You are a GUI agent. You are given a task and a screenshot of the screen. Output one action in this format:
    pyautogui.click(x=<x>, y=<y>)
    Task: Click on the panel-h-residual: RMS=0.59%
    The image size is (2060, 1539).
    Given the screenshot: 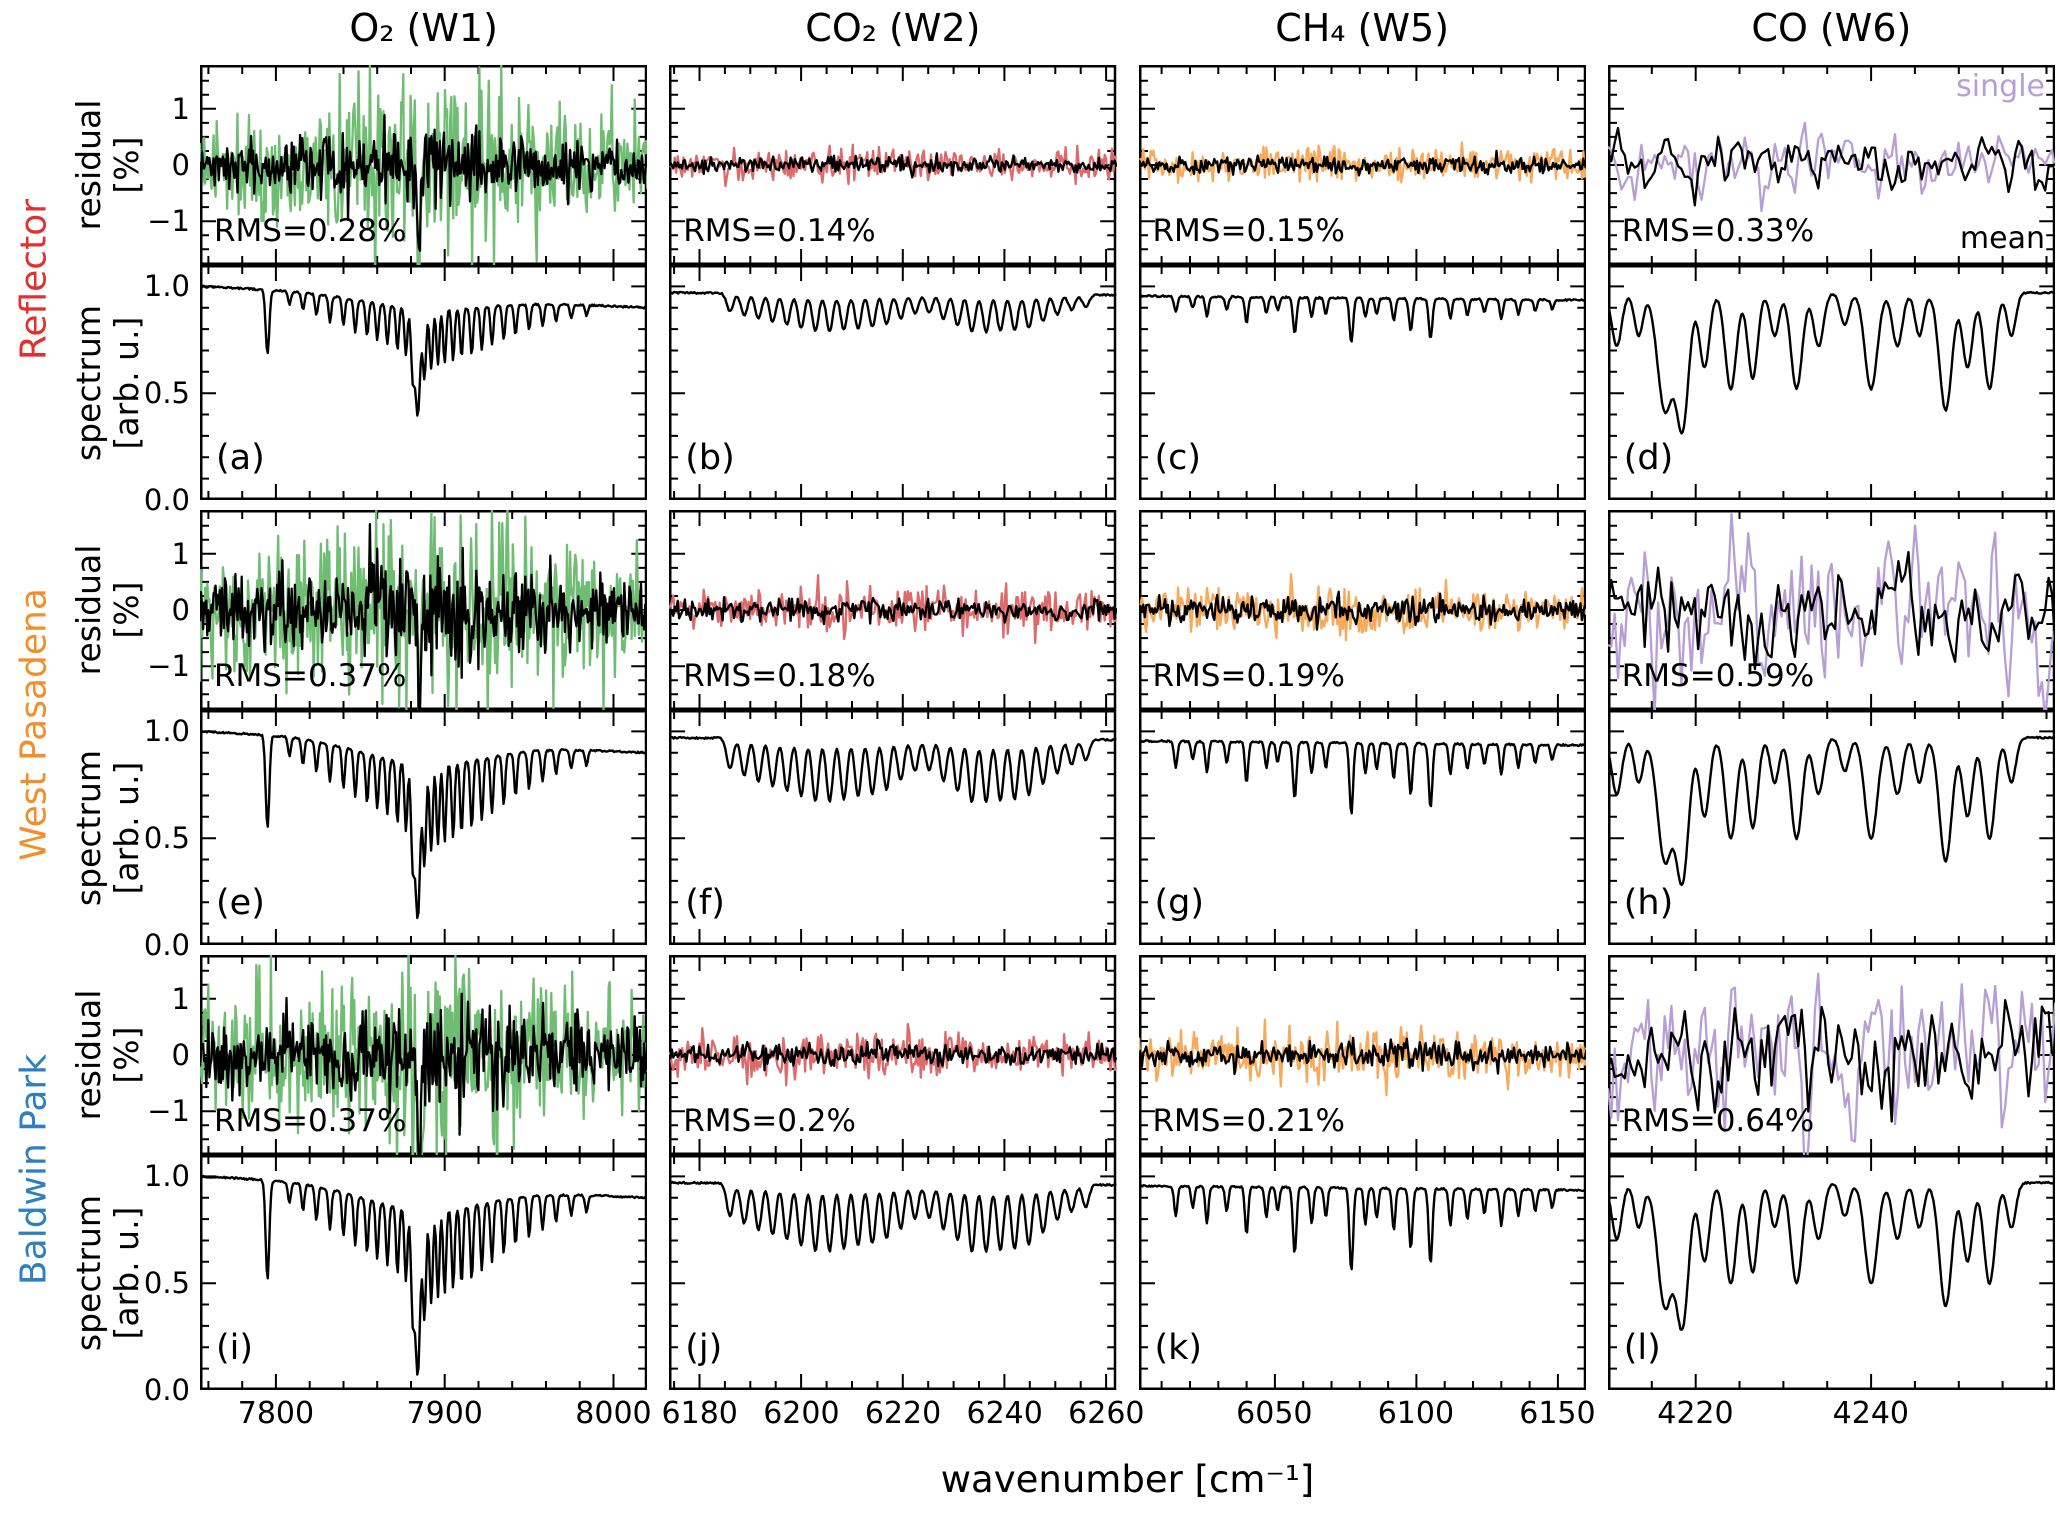 What is the action you would take?
    pyautogui.click(x=1831, y=610)
    